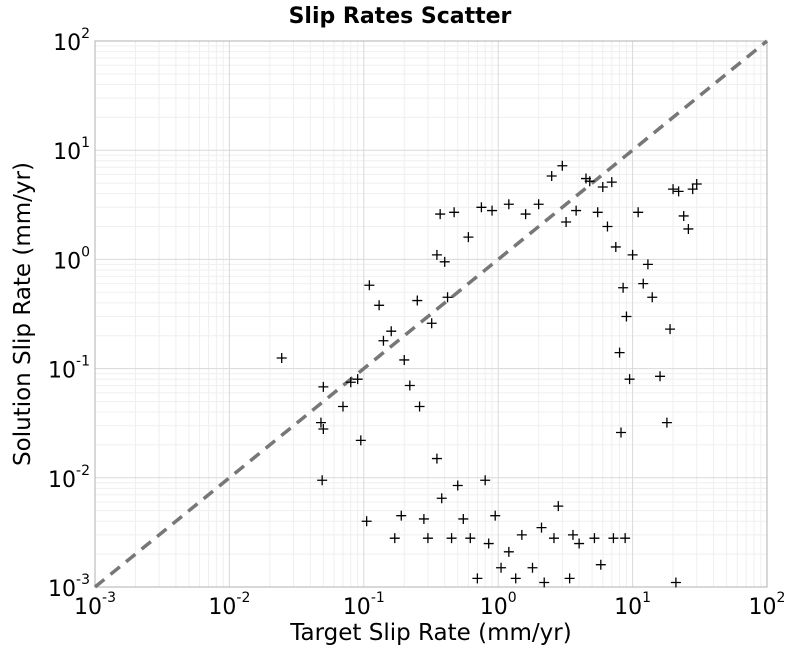  What do you see at coordinates (69, 587) in the screenshot?
I see `y-tick-label: 10⁻³` at bounding box center [69, 587].